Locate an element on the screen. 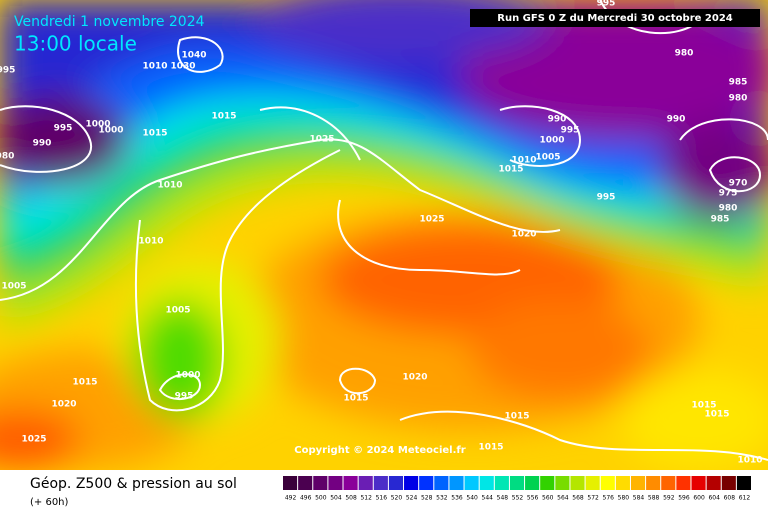 This screenshot has width=768, height=516. scale-label: 608 is located at coordinates (730, 498).